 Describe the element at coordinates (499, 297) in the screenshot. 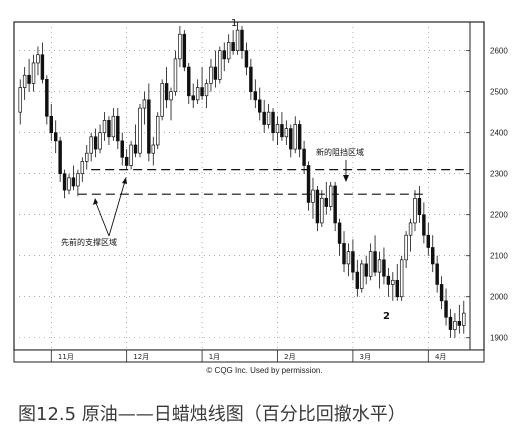

I see `y-tick-label: 2000` at that location.